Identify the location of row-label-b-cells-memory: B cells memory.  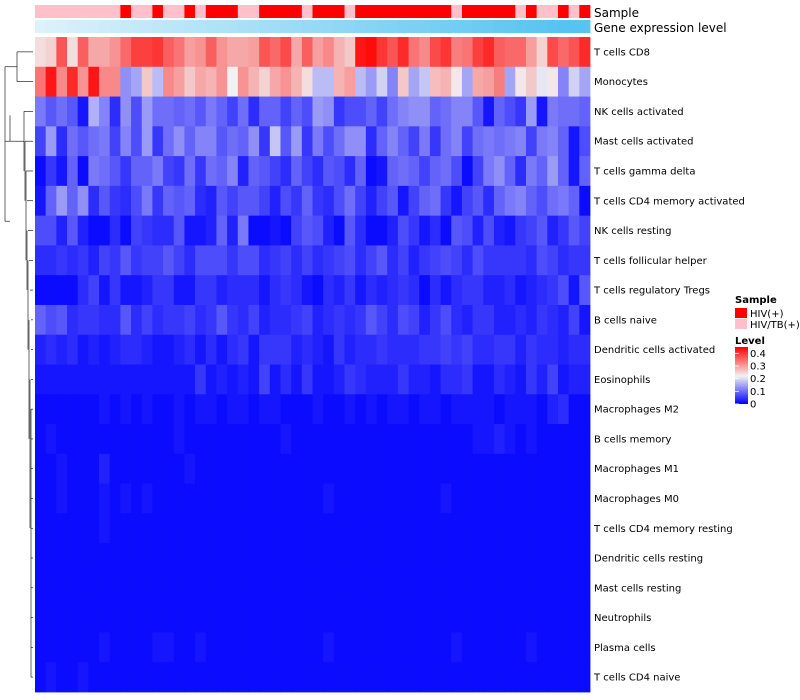
(632, 439).